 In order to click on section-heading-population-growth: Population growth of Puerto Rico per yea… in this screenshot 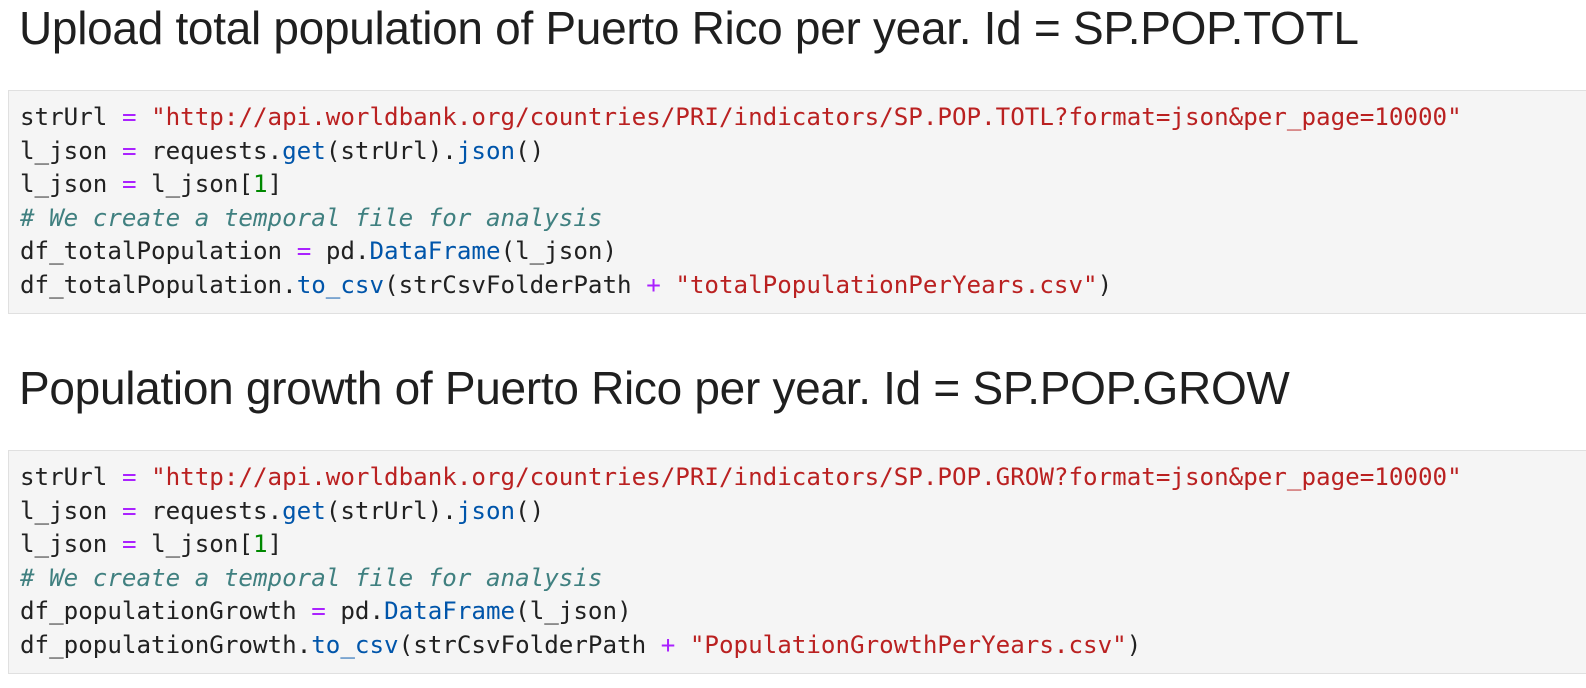, I will do `click(654, 388)`.